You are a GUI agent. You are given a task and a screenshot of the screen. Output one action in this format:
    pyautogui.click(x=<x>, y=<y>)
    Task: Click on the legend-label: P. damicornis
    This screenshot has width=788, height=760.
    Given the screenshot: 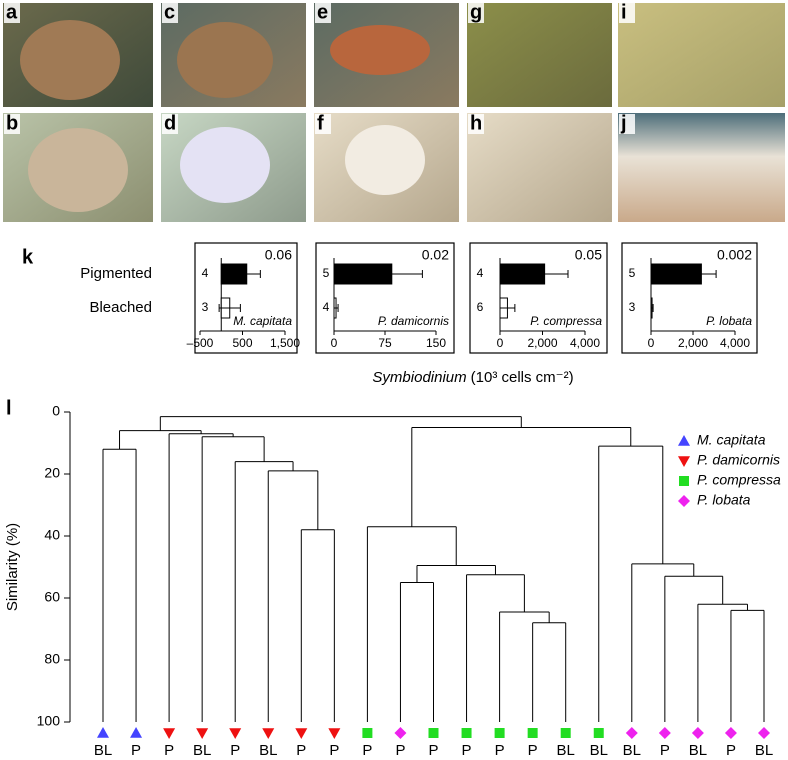 What is the action you would take?
    pyautogui.click(x=738, y=460)
    